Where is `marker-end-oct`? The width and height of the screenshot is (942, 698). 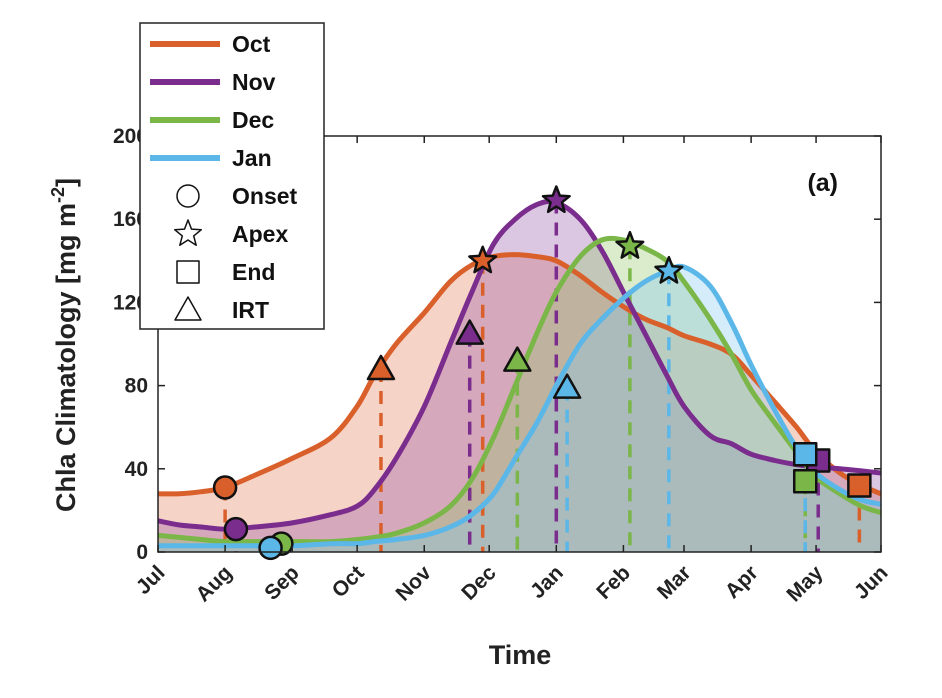
marker-end-oct is located at coordinates (859, 485).